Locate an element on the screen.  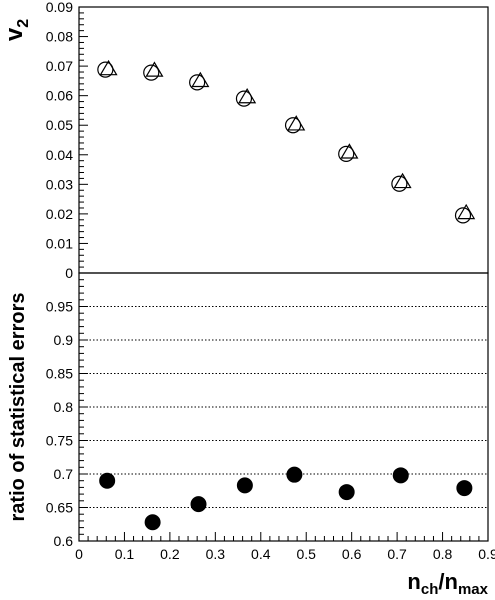
x-axis-title-n1: n is located at coordinates (413, 581).